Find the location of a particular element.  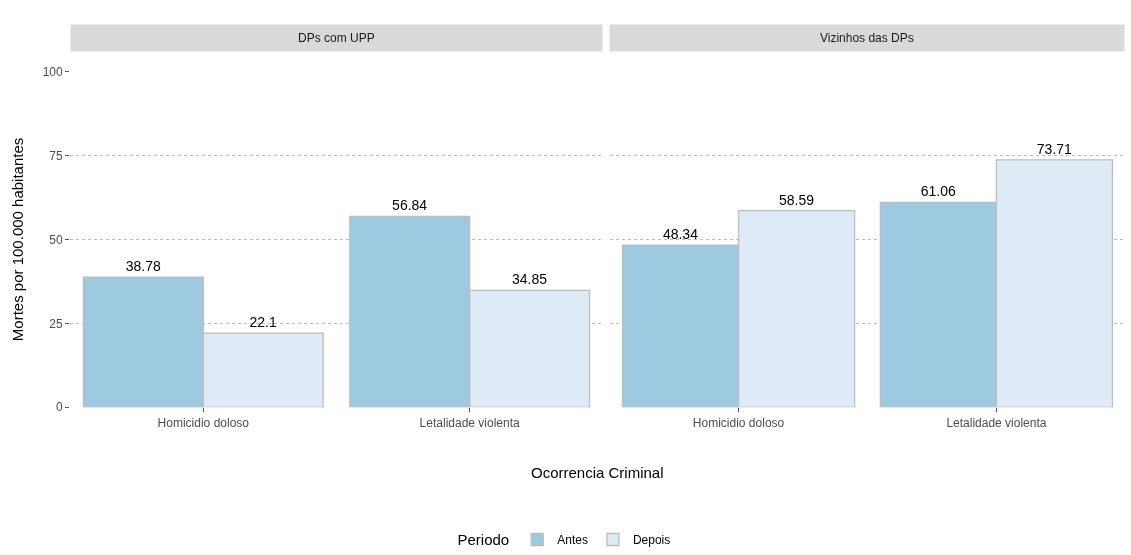

y-tick-label: 0 is located at coordinates (60, 407).